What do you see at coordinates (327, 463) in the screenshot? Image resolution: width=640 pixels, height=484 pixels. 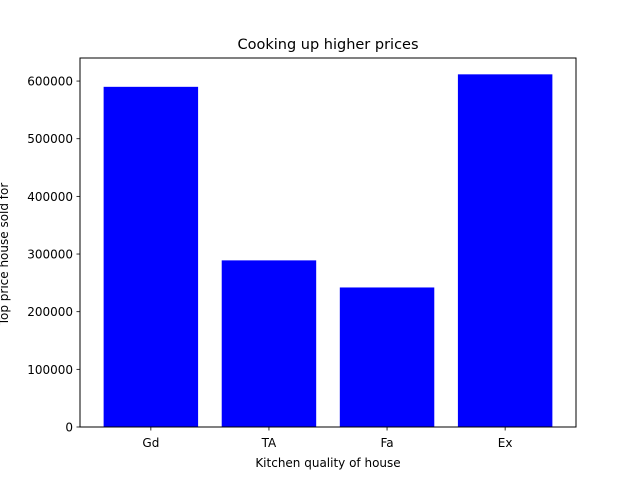 I see `x-axis-label: Kitchen quality of house` at bounding box center [327, 463].